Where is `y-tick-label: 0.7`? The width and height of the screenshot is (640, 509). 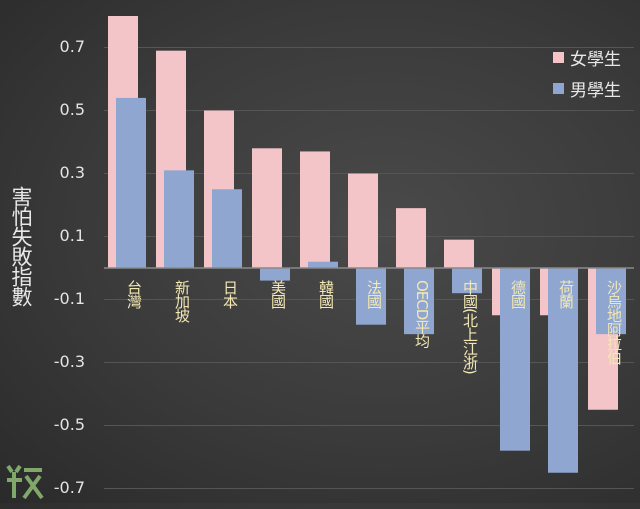 y-tick-label: 0.7 is located at coordinates (72, 46).